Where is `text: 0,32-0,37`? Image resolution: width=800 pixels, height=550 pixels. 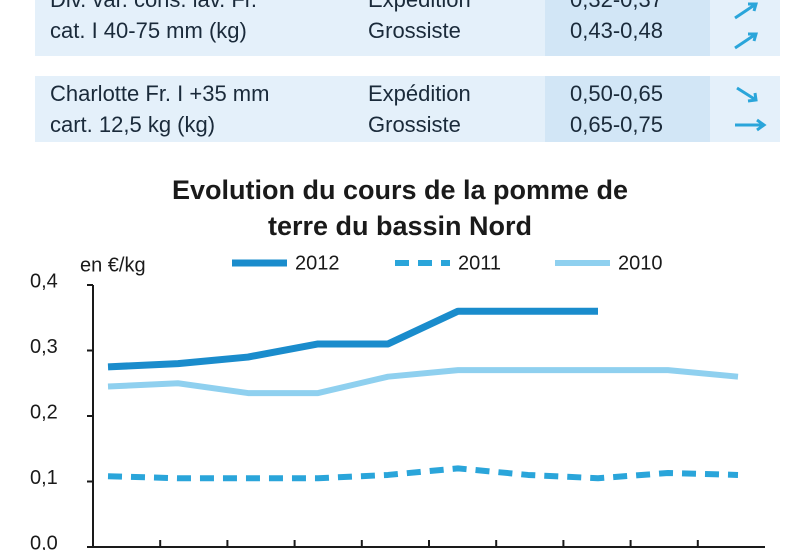 text: 0,32-0,37 is located at coordinates (616, 7).